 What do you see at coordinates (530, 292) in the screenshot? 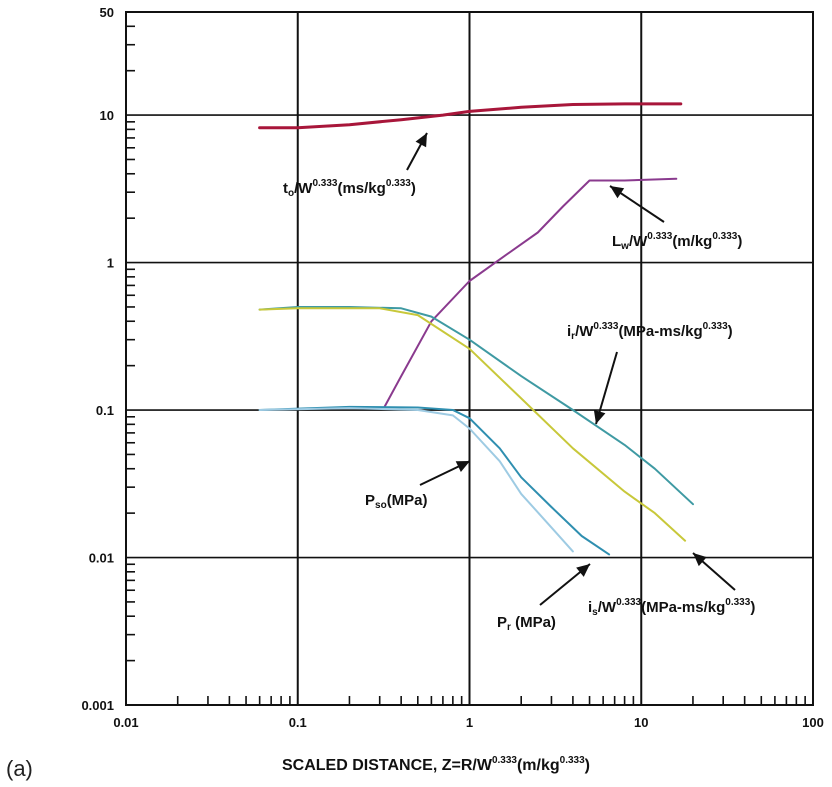
I see `series-lw` at bounding box center [530, 292].